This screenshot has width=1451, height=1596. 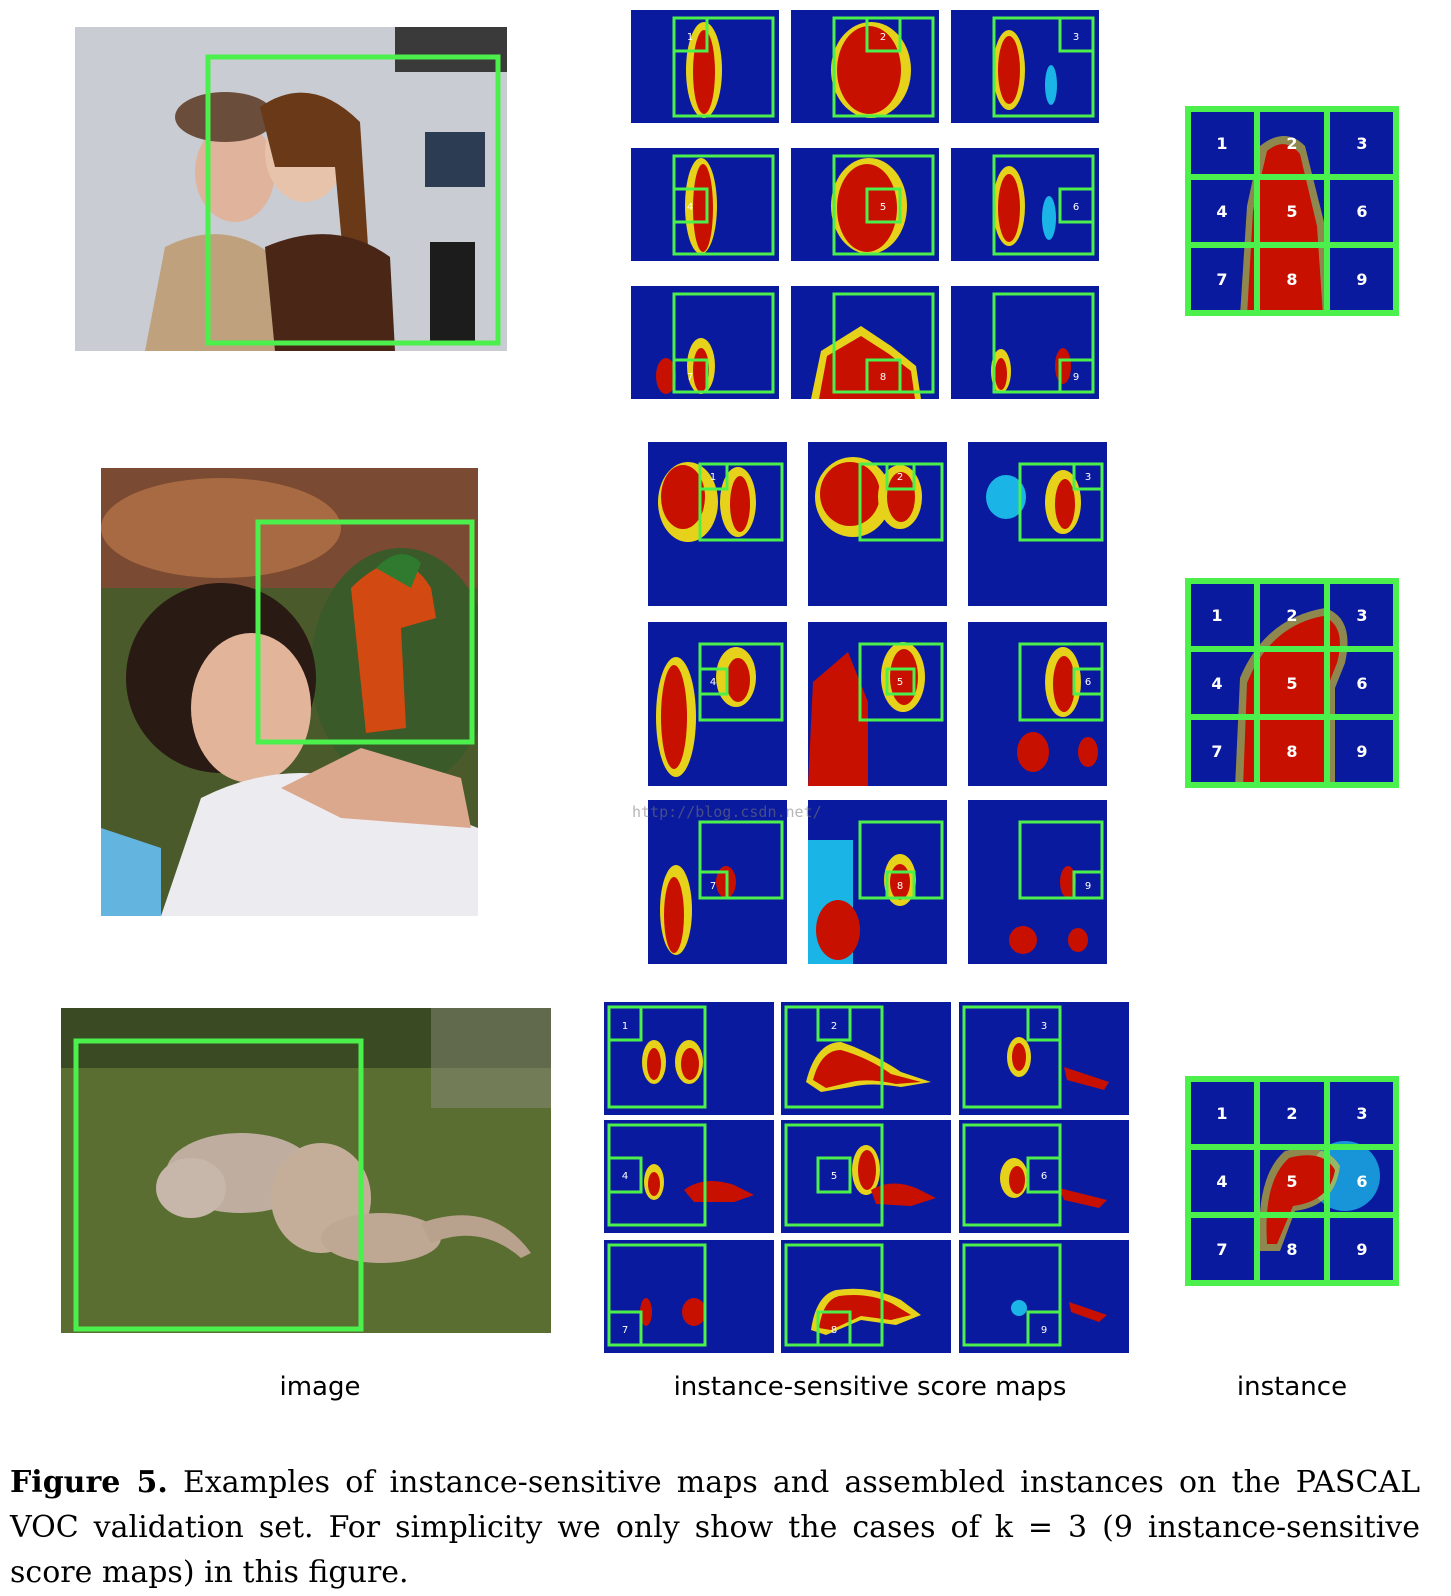 What do you see at coordinates (306, 1170) in the screenshot?
I see `cats-on-grass-photo` at bounding box center [306, 1170].